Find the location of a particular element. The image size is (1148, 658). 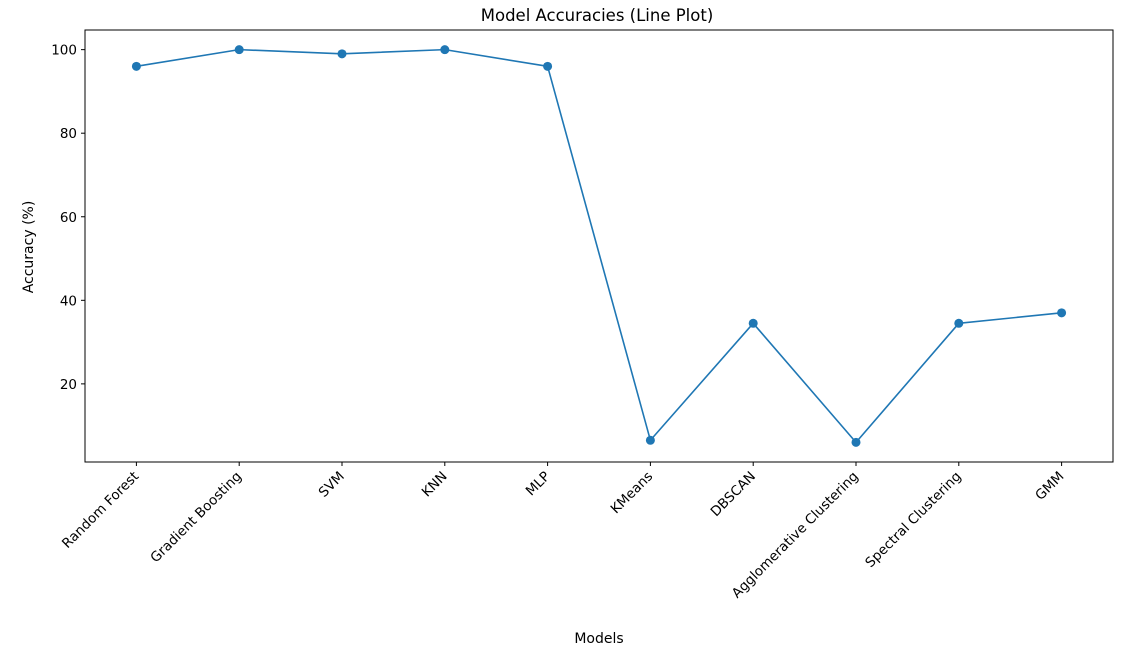

x-tick-label: SVM is located at coordinates (332, 485).